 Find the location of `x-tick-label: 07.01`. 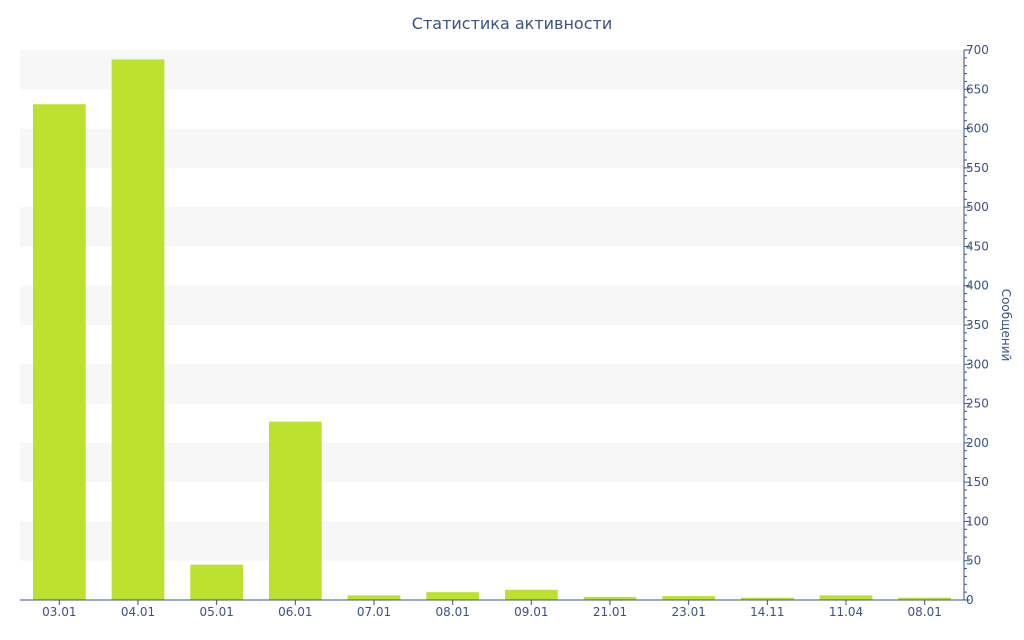

x-tick-label: 07.01 is located at coordinates (374, 612).